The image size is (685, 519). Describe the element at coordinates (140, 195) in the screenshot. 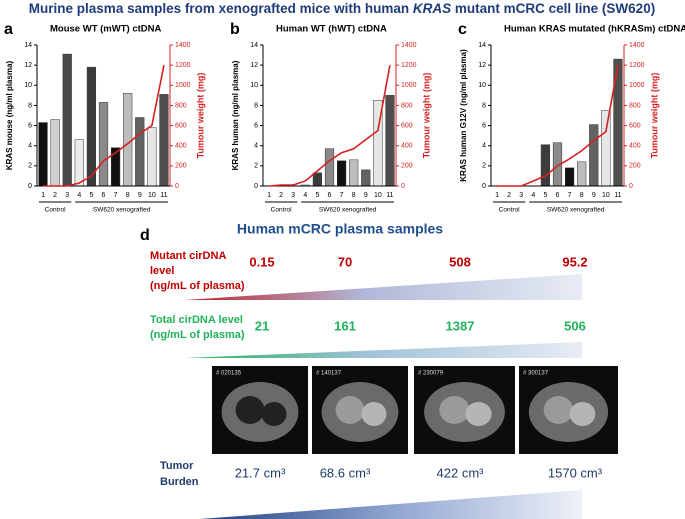

I see `x-tick-label: 9` at that location.